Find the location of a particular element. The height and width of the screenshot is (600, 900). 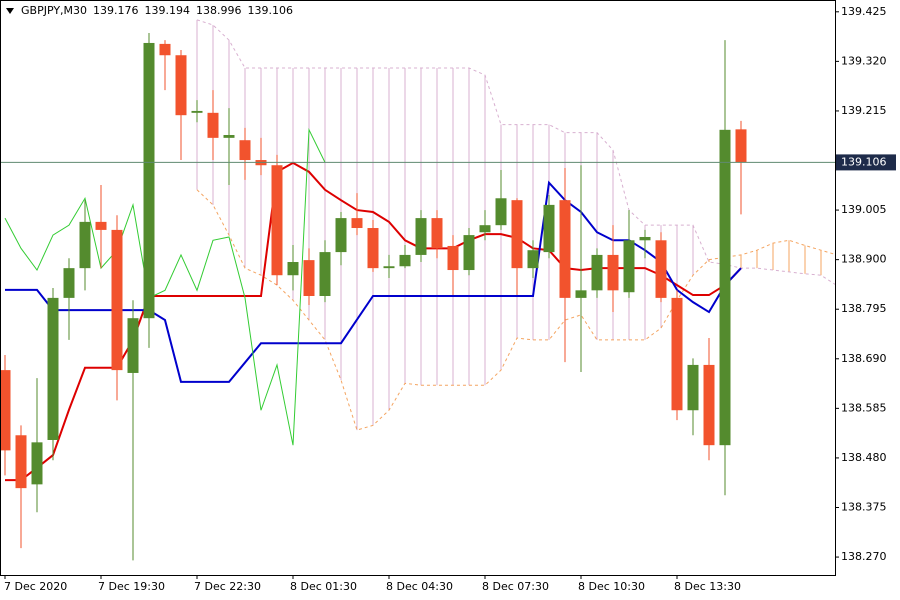

x-tick-label: 7 Dec 22:30 is located at coordinates (227, 586).